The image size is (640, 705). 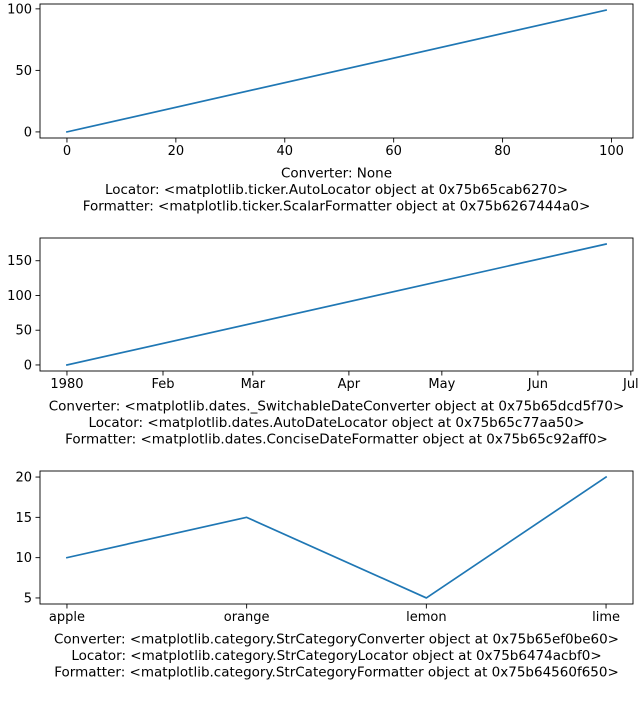 What do you see at coordinates (441, 384) in the screenshot?
I see `chart-2-x-tick-label-5: May` at bounding box center [441, 384].